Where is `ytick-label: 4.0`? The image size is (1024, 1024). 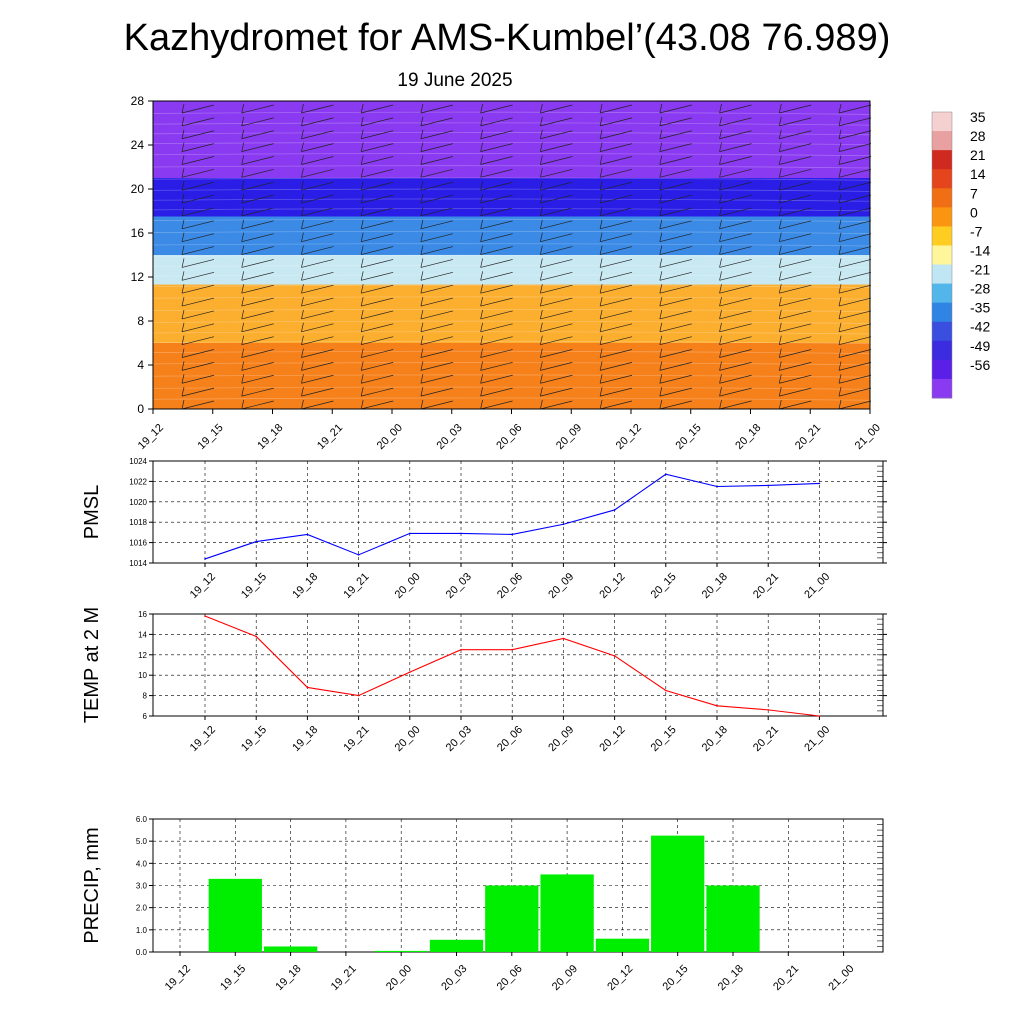 ytick-label: 4.0 is located at coordinates (142, 863).